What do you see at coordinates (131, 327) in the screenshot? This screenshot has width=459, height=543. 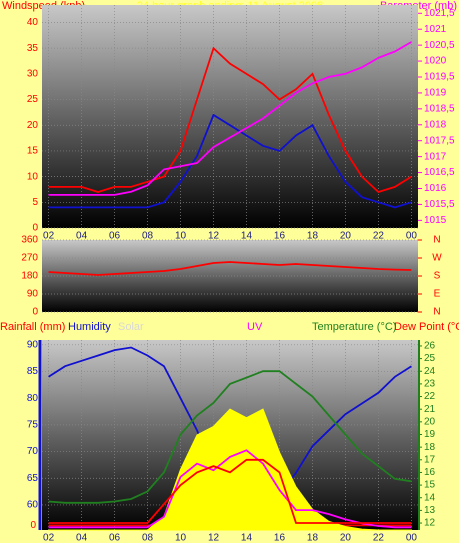 I see `legend-entry: Solar` at bounding box center [131, 327].